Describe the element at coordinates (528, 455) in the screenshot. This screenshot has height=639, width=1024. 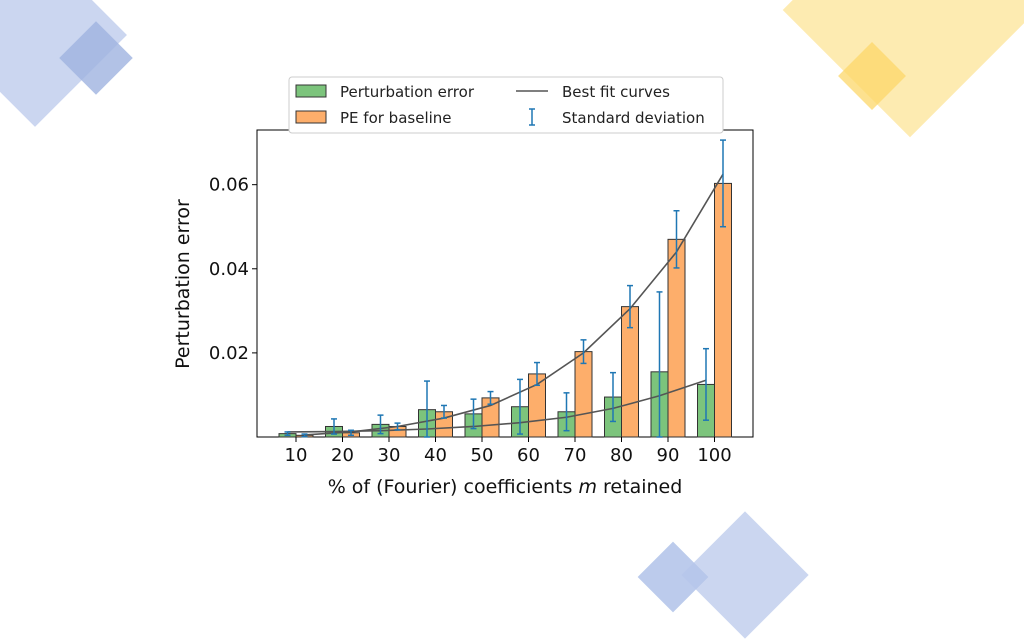
I see `x-tick-label-60: 60` at that location.